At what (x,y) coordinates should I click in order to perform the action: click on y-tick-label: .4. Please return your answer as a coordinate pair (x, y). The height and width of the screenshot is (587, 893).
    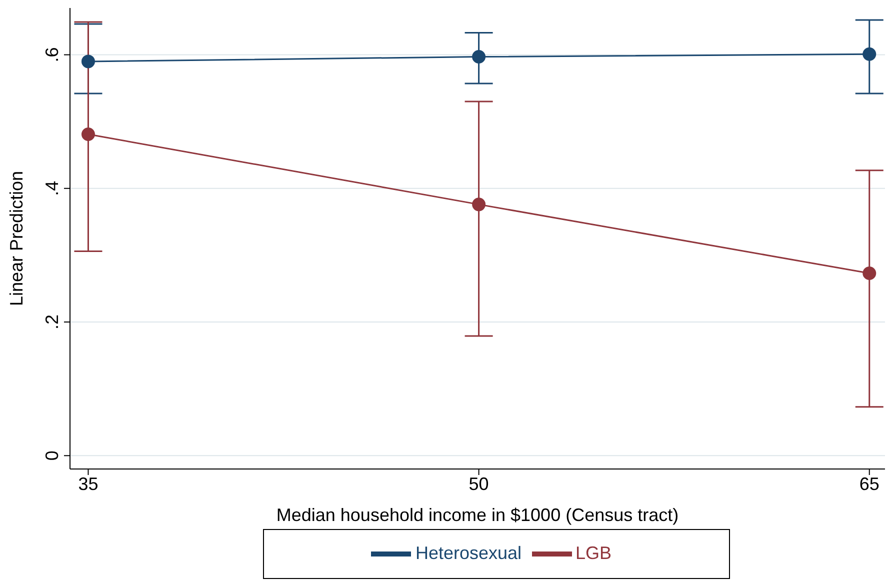
    Looking at the image, I should click on (52, 188).